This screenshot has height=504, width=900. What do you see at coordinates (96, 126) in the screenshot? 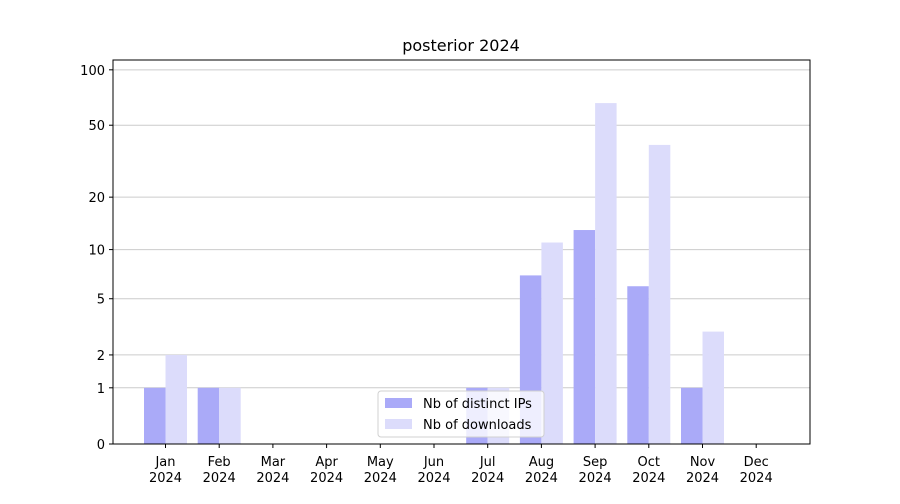
I see `y-tick-label: 50` at bounding box center [96, 126].